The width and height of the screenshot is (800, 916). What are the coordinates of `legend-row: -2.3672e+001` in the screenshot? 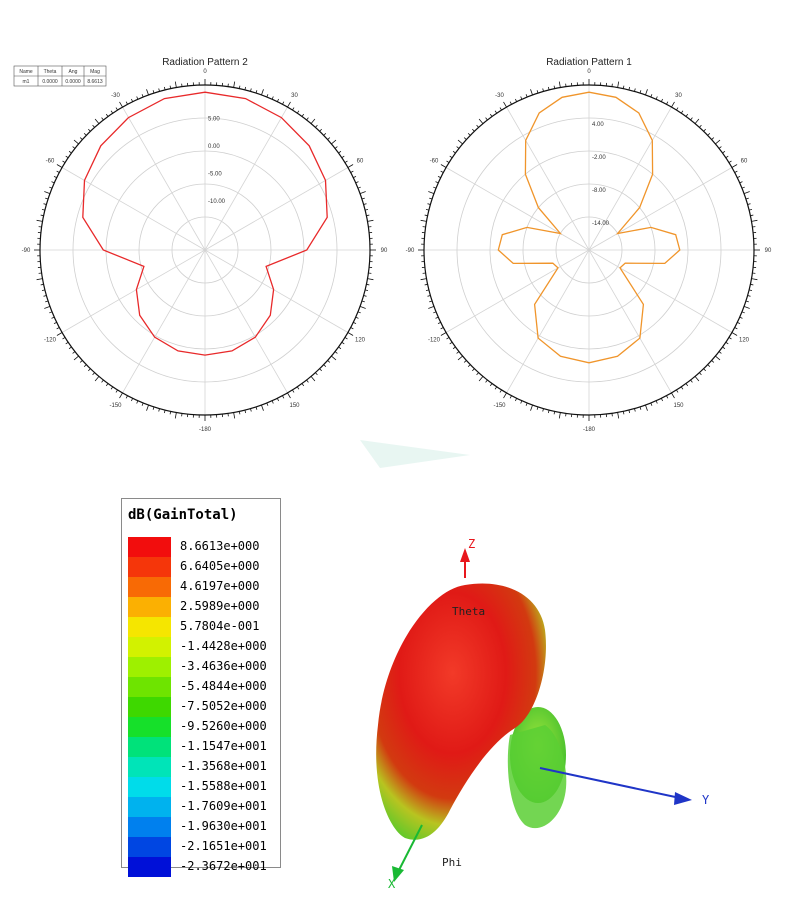 It's located at (203, 867).